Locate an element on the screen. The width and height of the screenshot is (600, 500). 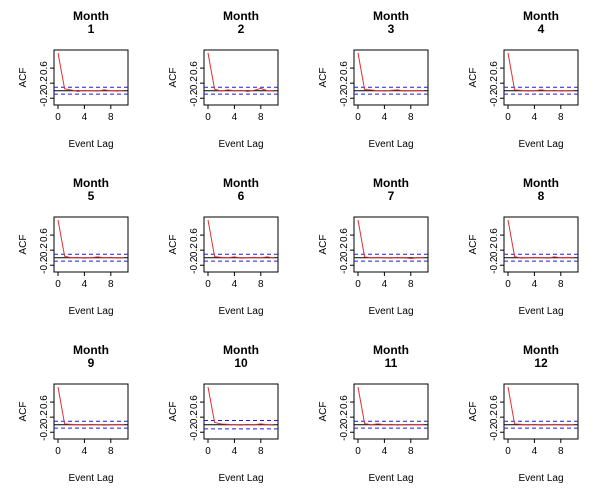
panel-title-line2: 1 is located at coordinates (91, 29).